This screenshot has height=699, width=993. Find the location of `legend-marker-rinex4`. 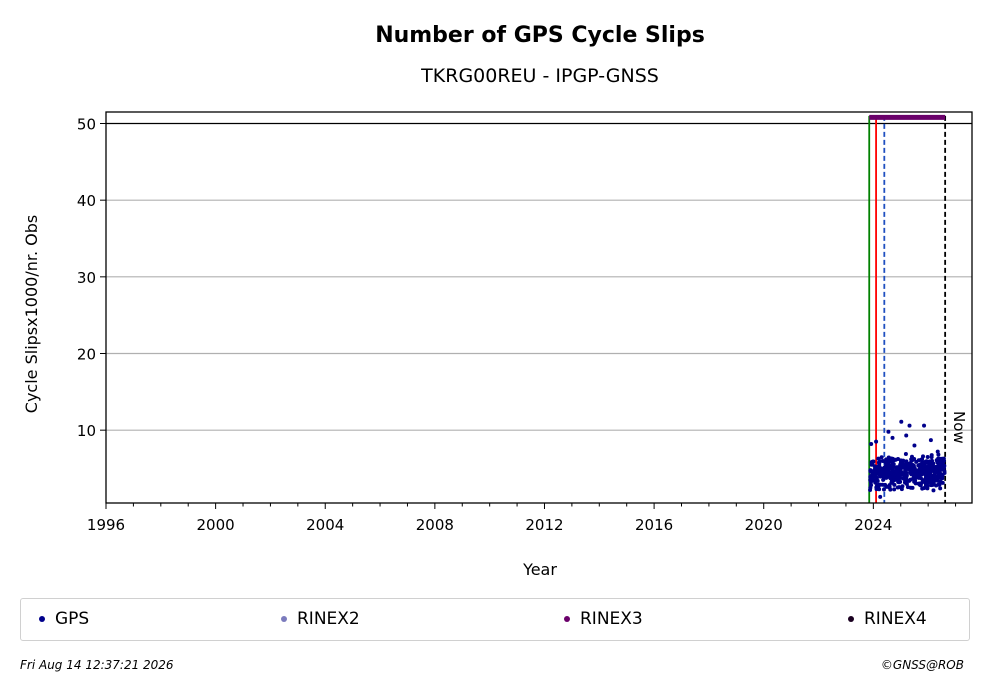

legend-marker-rinex4 is located at coordinates (851, 619).